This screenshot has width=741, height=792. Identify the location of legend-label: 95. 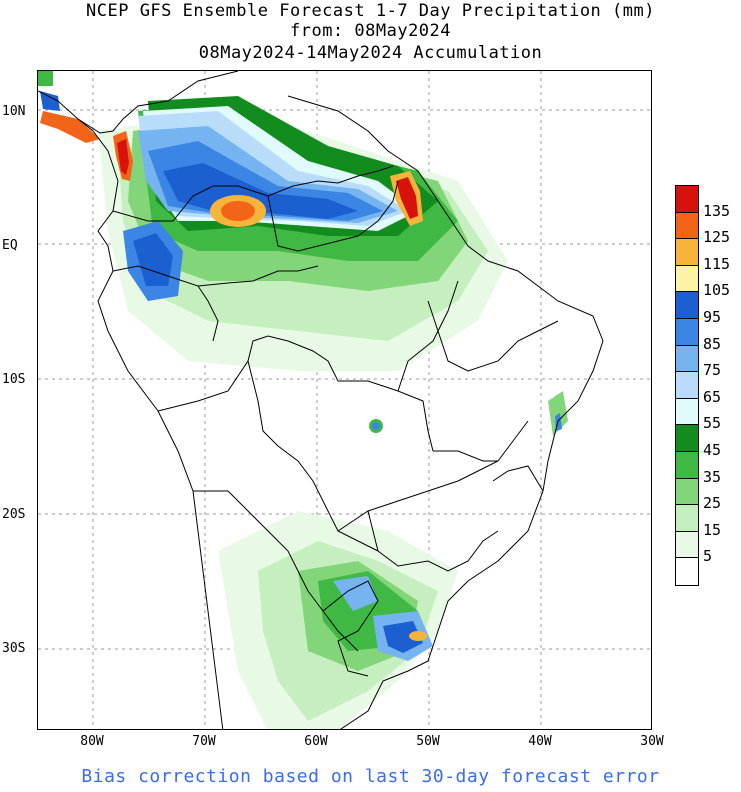
(712, 317).